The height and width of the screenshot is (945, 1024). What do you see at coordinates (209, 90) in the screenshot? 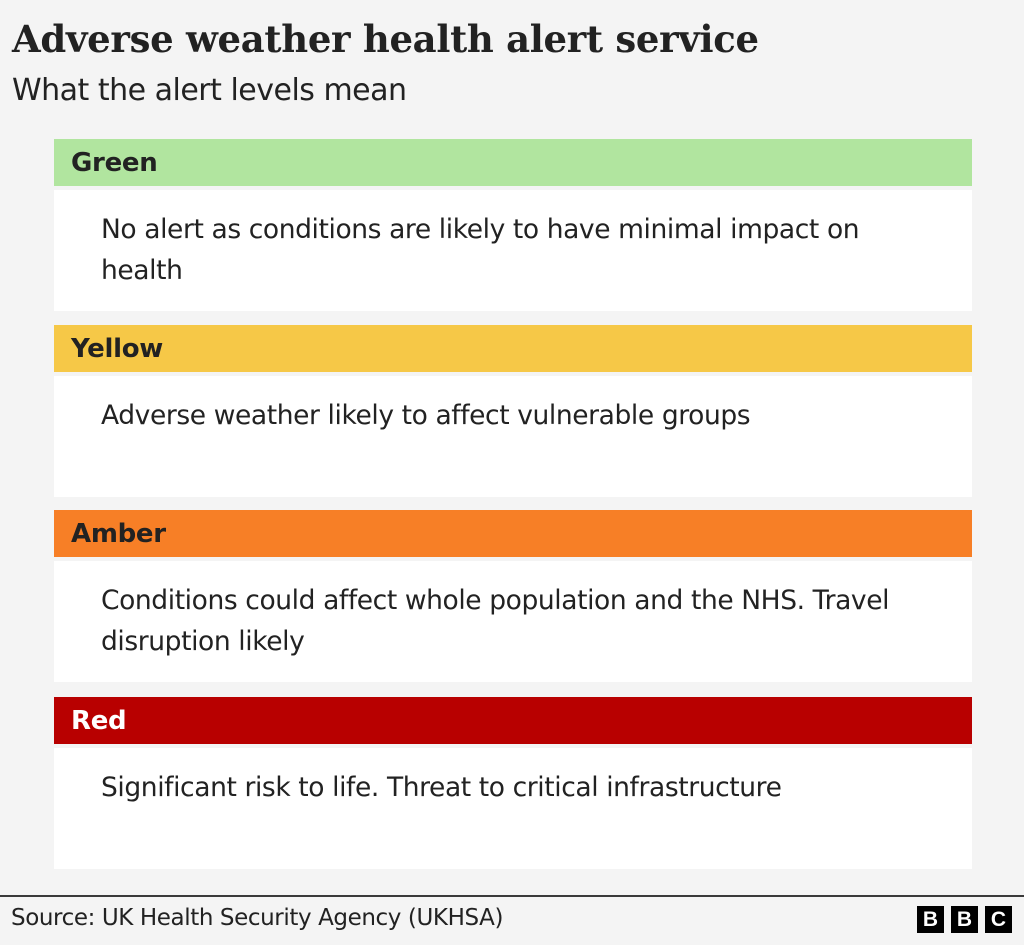
I see `page-subtitle: What the alert levels mean` at bounding box center [209, 90].